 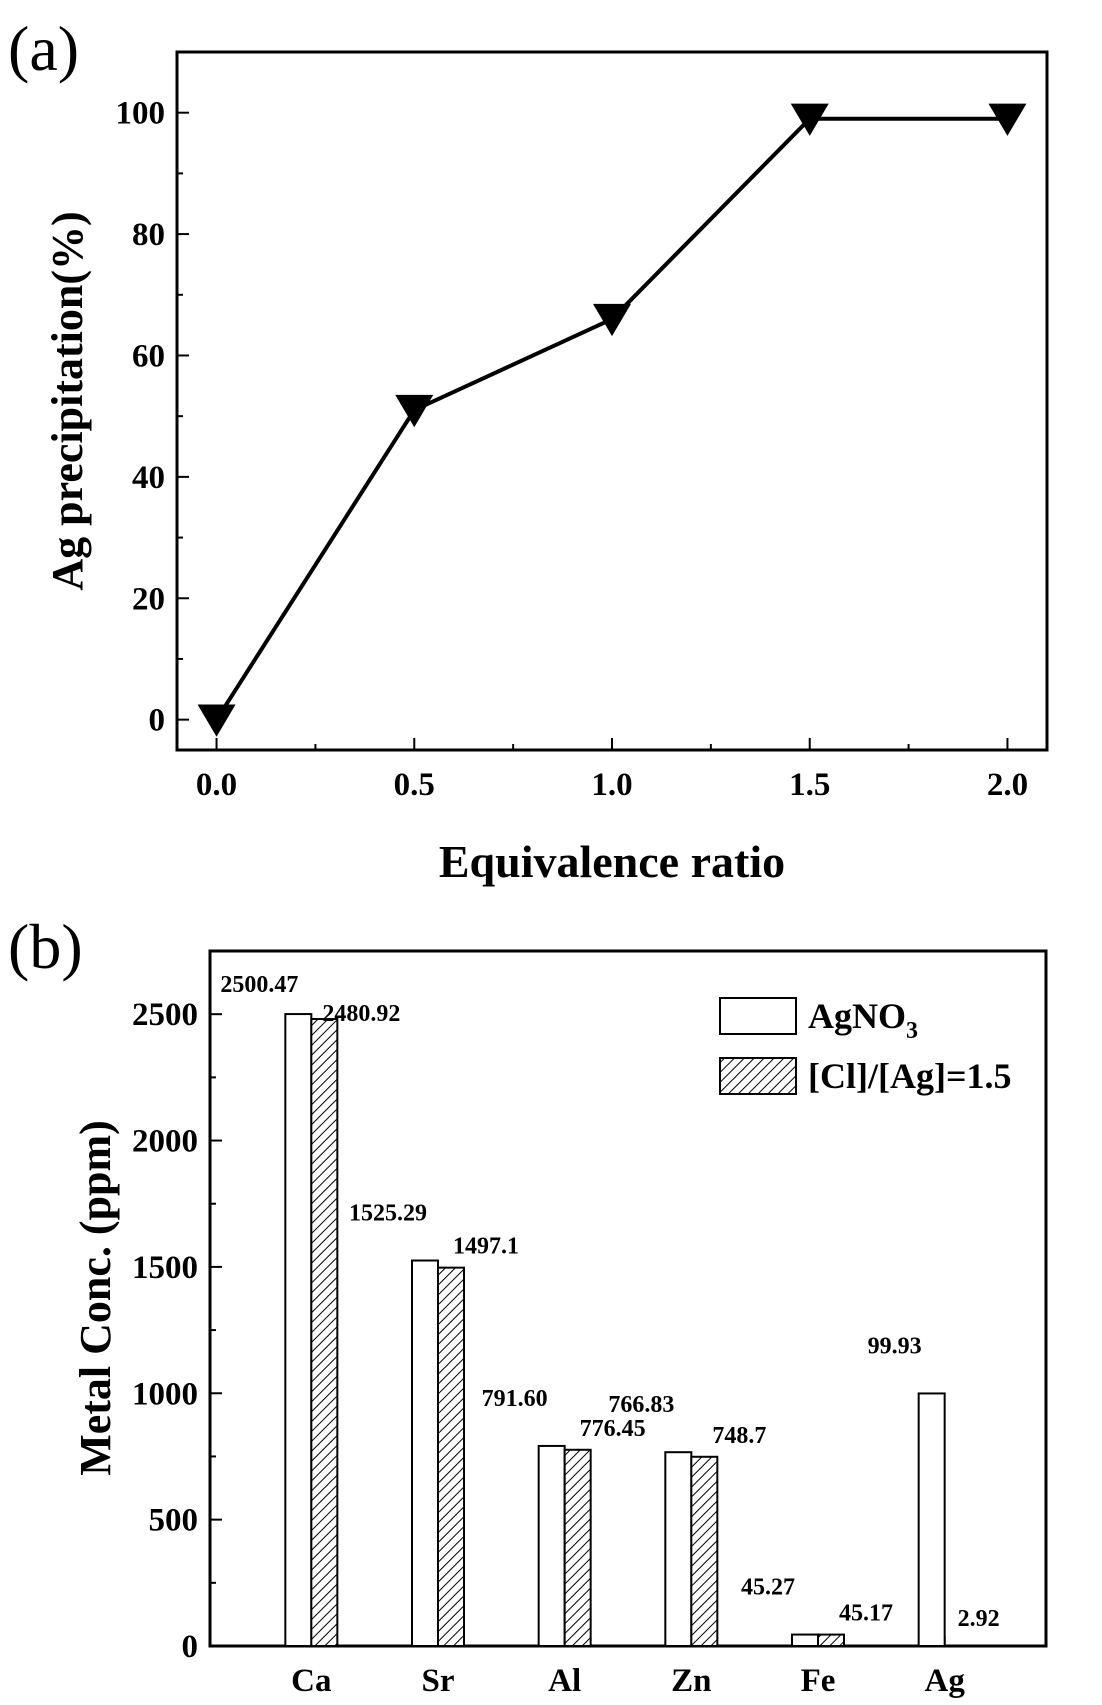 I want to click on x-tick-label-a: 0.5, so click(x=414, y=785).